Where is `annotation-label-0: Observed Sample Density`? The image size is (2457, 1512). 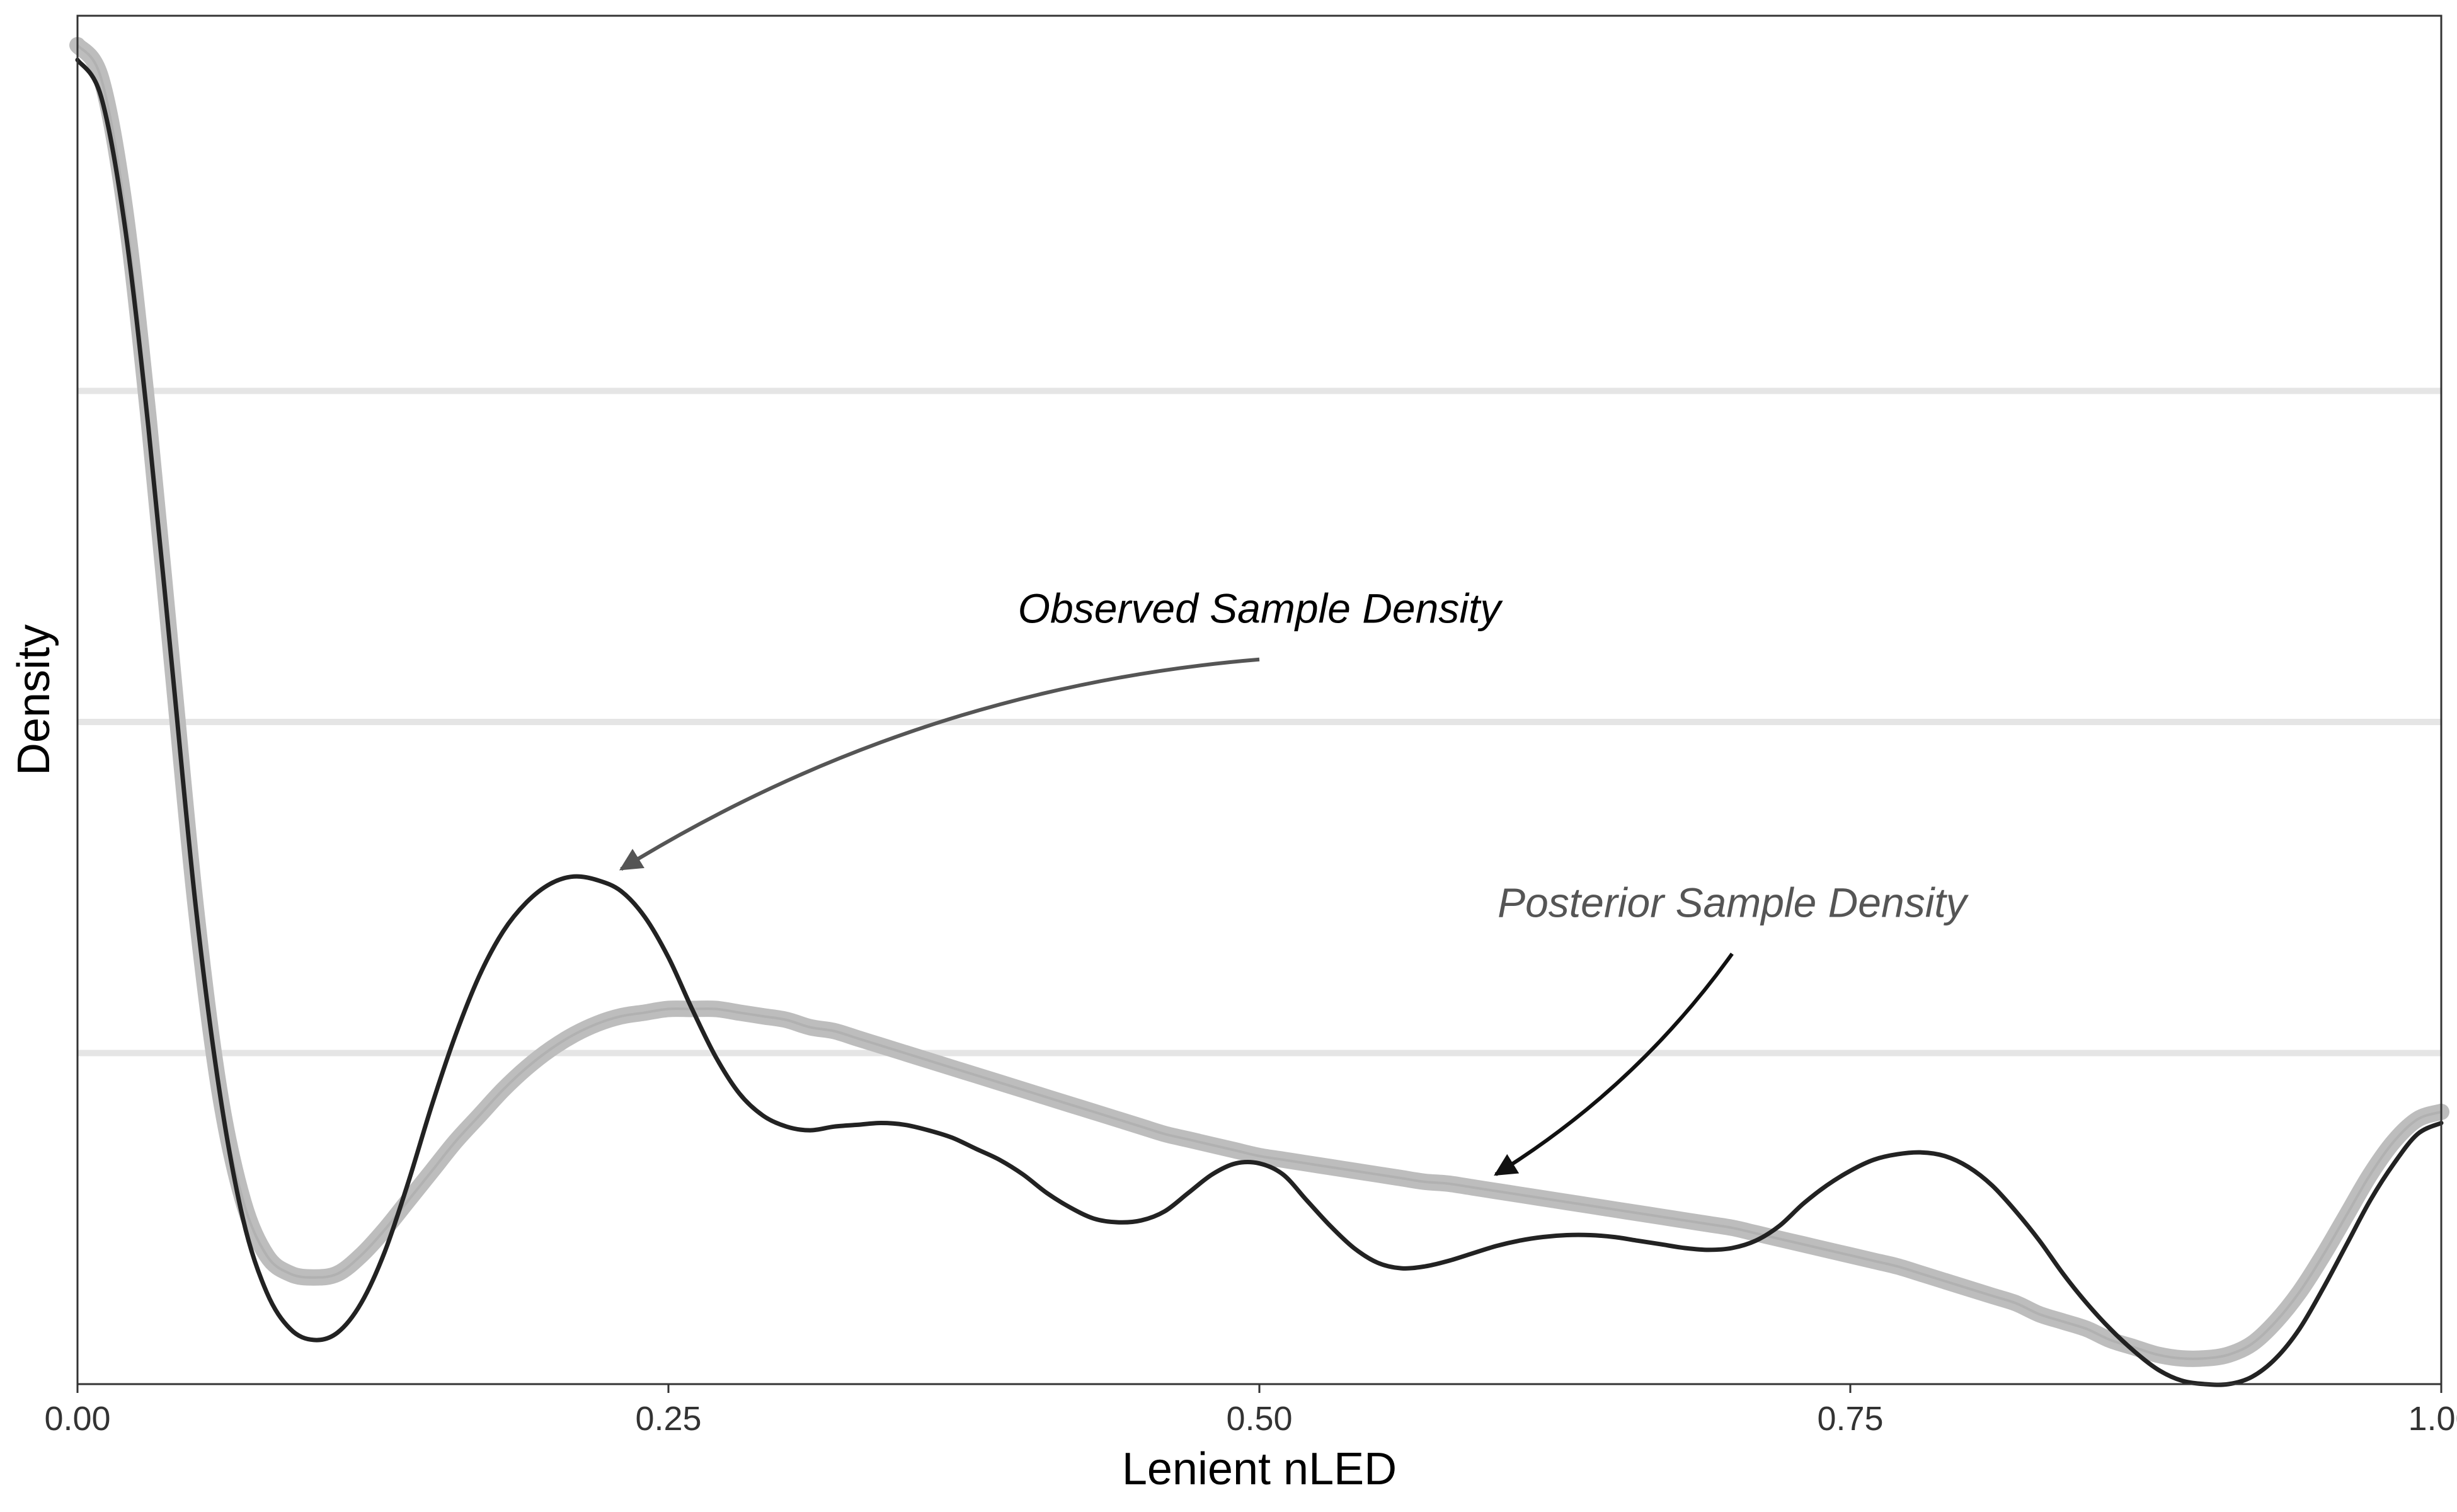
annotation-label-0: Observed Sample Density is located at coordinates (1261, 608).